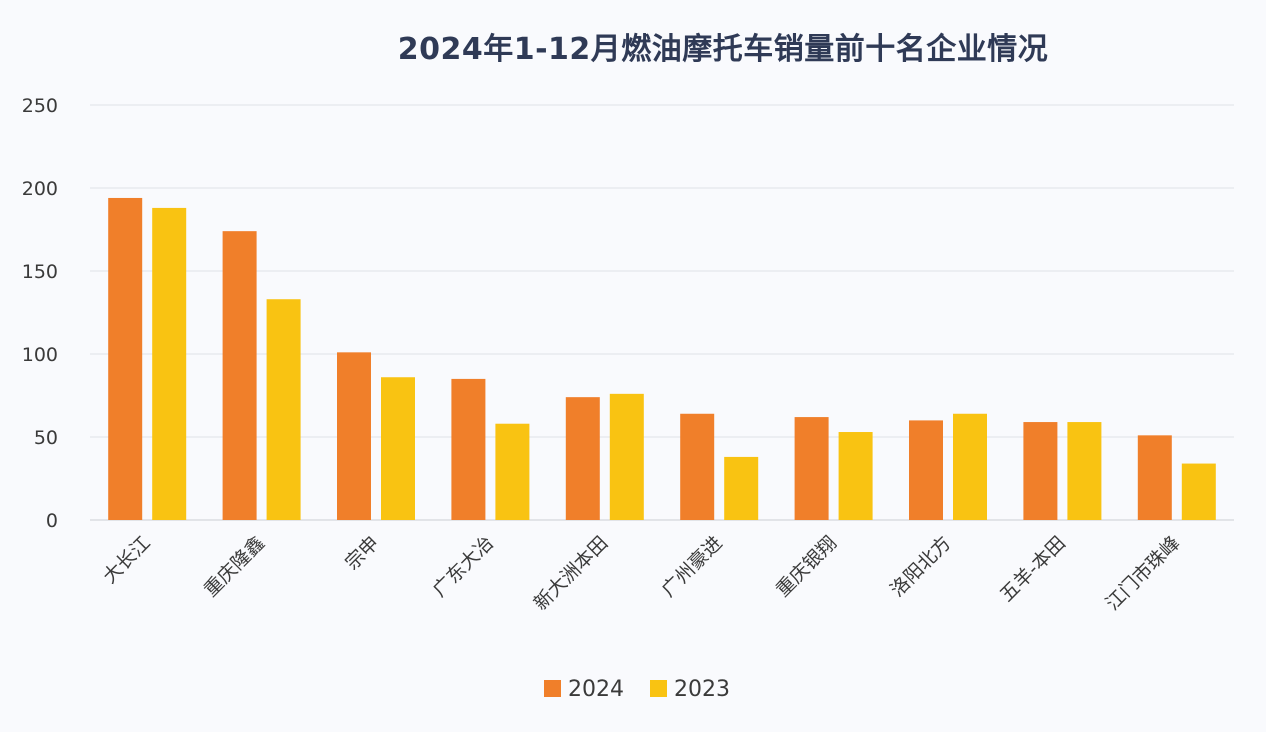 This screenshot has height=732, width=1266. Describe the element at coordinates (697, 466) in the screenshot. I see `bar-2024-广州豪进` at that location.